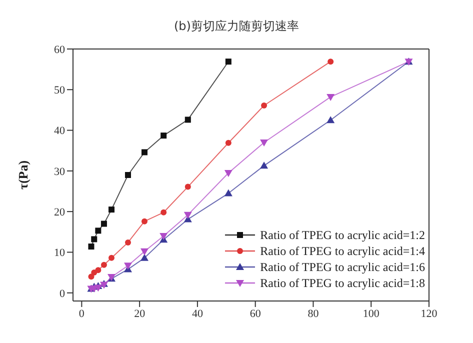 The image size is (473, 343). What do you see at coordinates (63, 294) in the screenshot?
I see `y-tick-label: 0` at bounding box center [63, 294].